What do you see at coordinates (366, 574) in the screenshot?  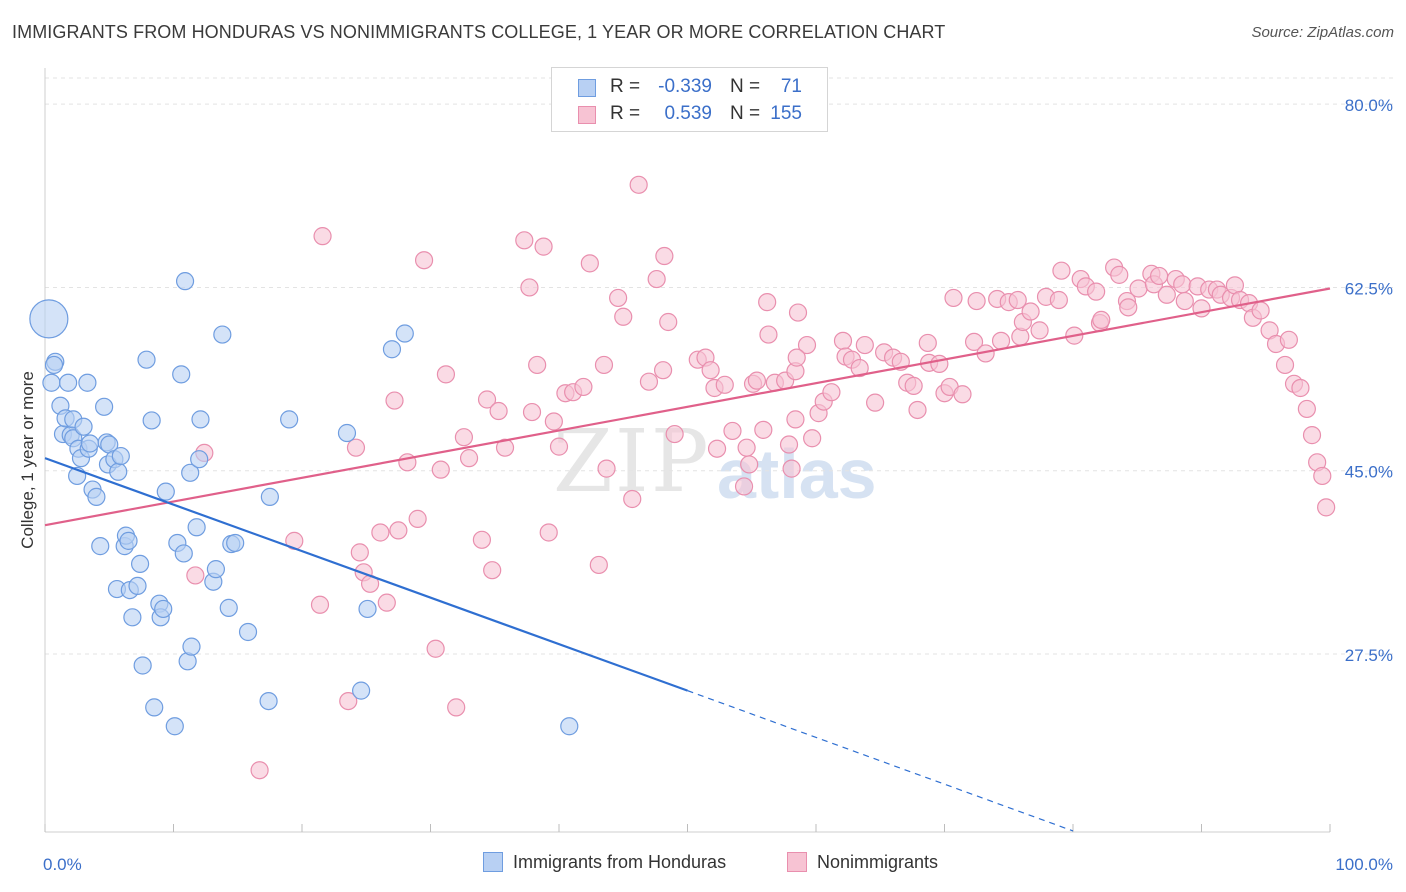 I see `trend-line-honduras` at bounding box center [366, 574].